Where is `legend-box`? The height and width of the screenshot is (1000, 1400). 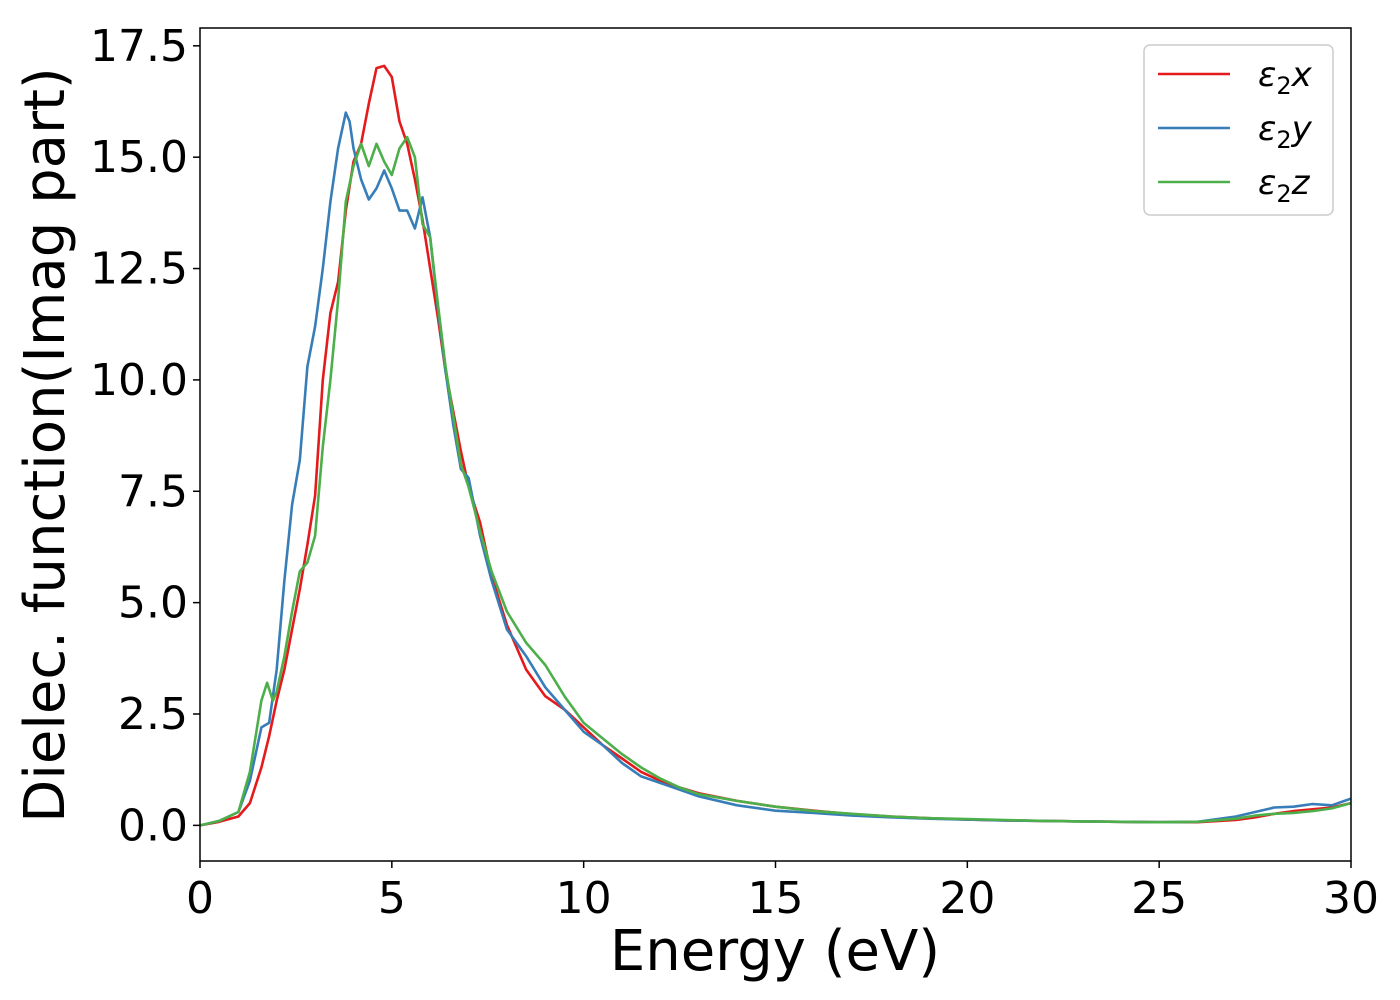
legend-box is located at coordinates (1238, 130).